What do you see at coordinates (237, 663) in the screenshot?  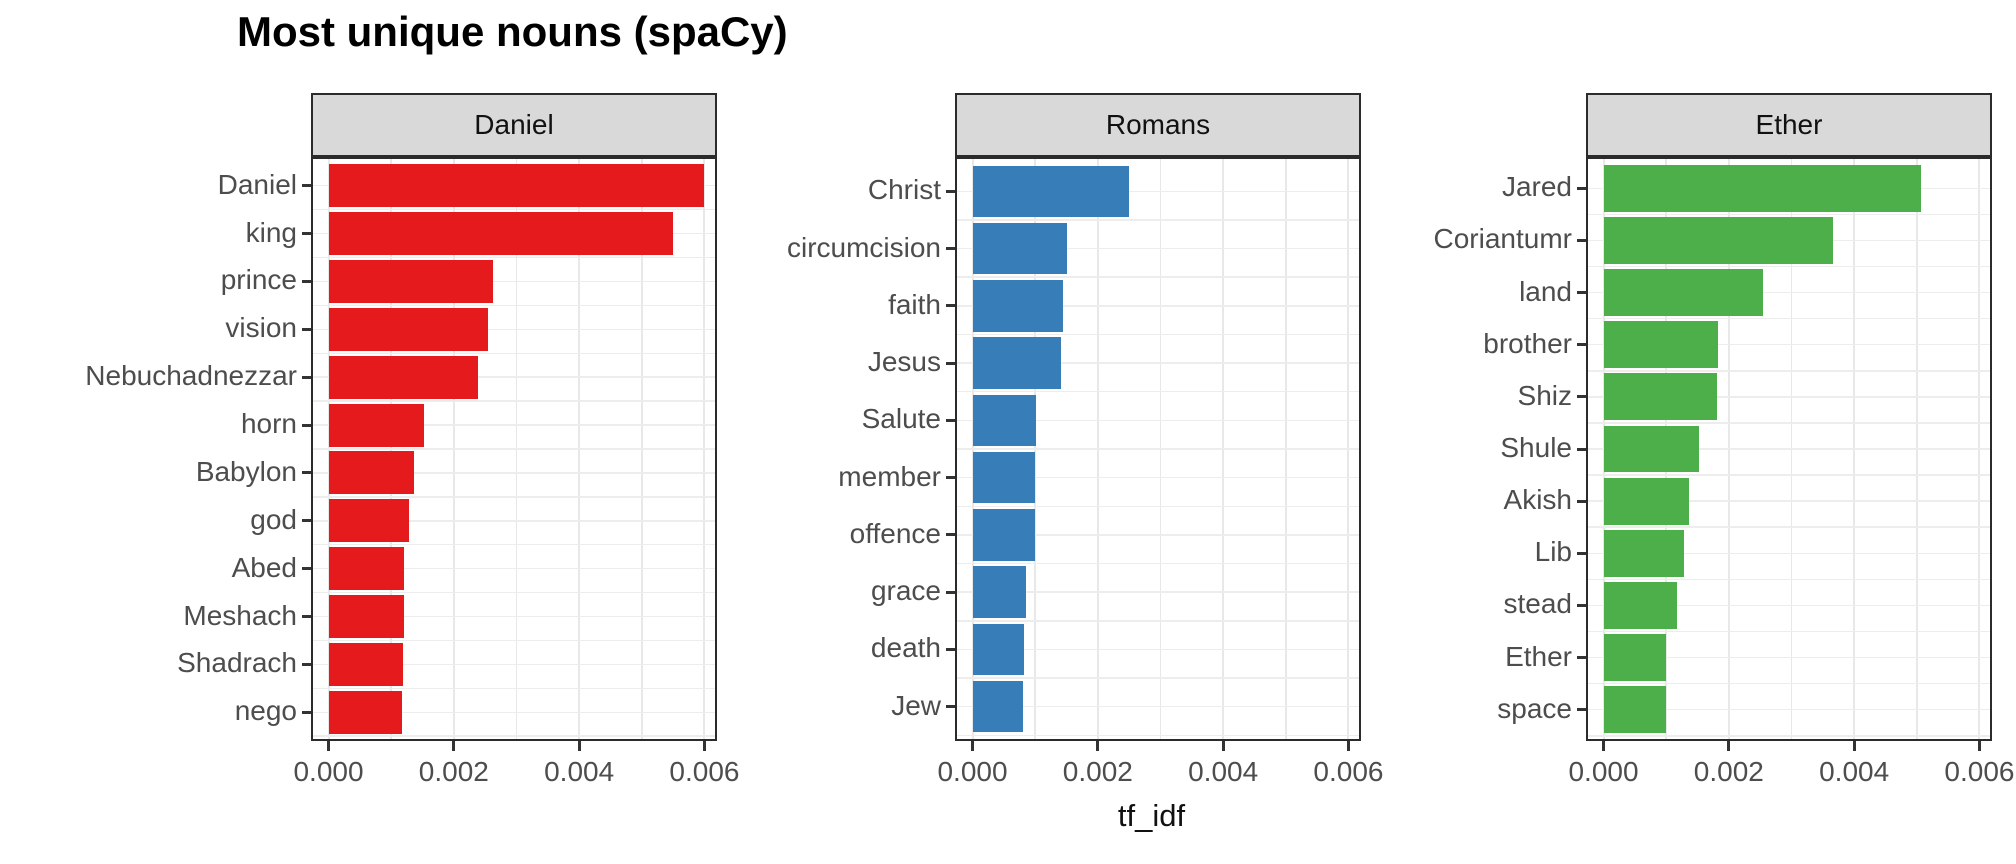 I see `y-axis-label: Shadrach` at bounding box center [237, 663].